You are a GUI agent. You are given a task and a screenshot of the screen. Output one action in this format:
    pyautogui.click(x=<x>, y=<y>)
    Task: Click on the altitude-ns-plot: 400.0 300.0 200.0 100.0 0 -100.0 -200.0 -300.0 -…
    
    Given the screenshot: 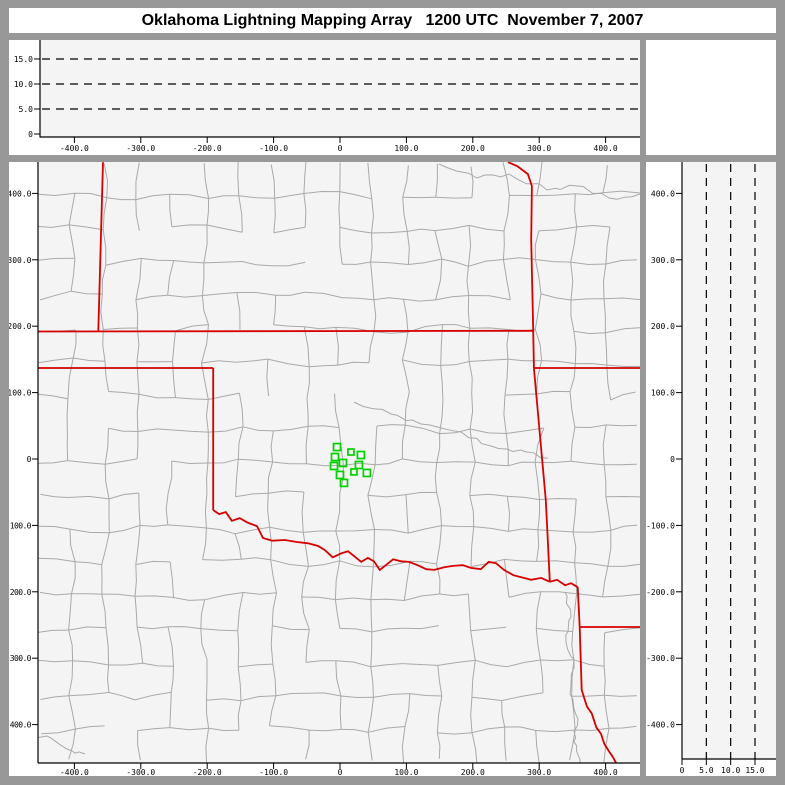 What is the action you would take?
    pyautogui.click(x=711, y=469)
    